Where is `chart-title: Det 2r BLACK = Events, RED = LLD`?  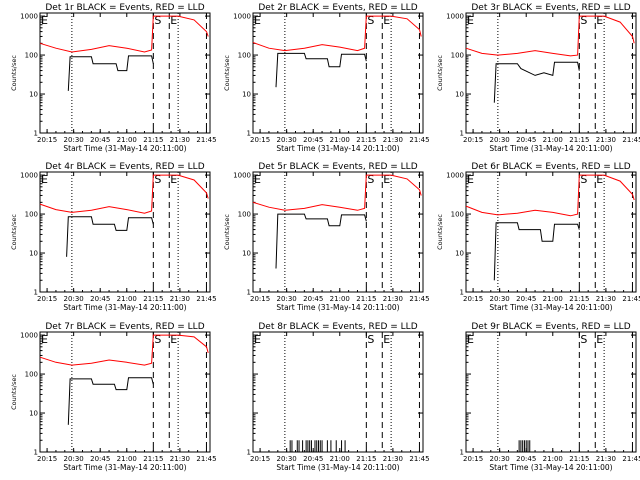
chart-title: Det 2r BLACK = Events, RED = LLD is located at coordinates (337, 8).